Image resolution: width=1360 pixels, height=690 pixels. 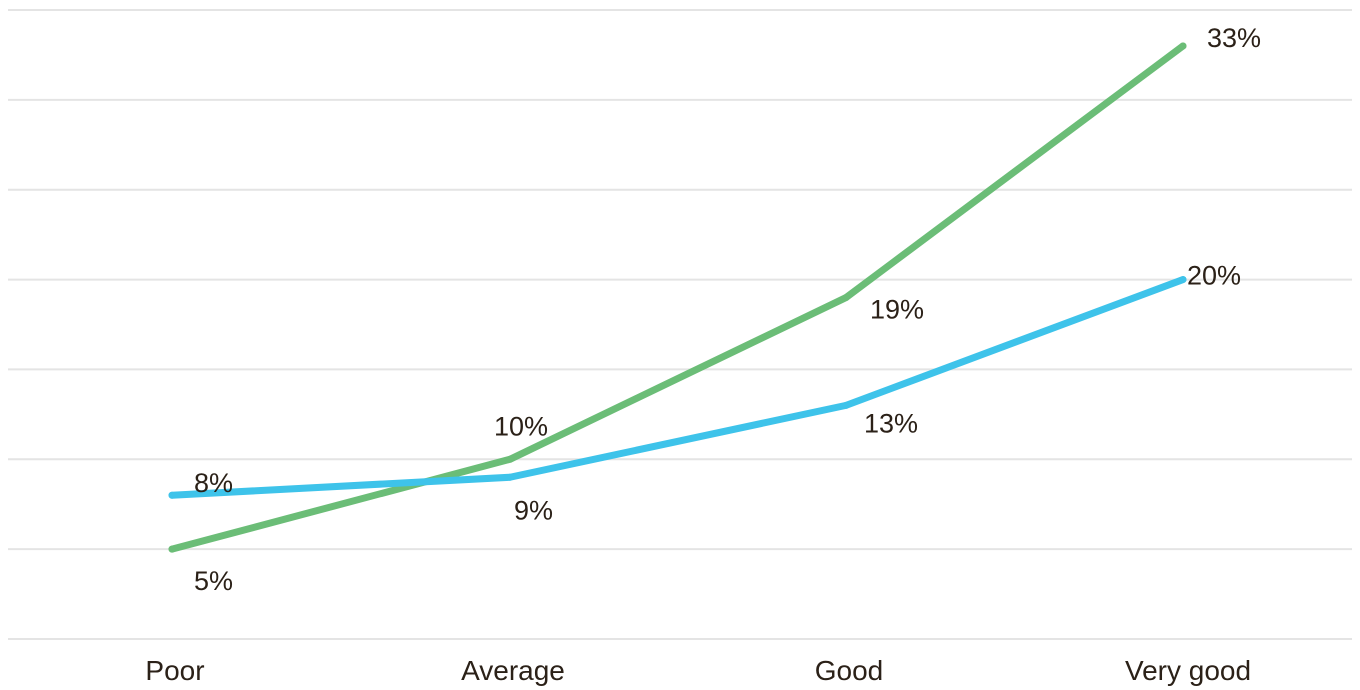 What do you see at coordinates (698, 670) in the screenshot?
I see `x-axis-tick-labels: Poor Average Good Very good` at bounding box center [698, 670].